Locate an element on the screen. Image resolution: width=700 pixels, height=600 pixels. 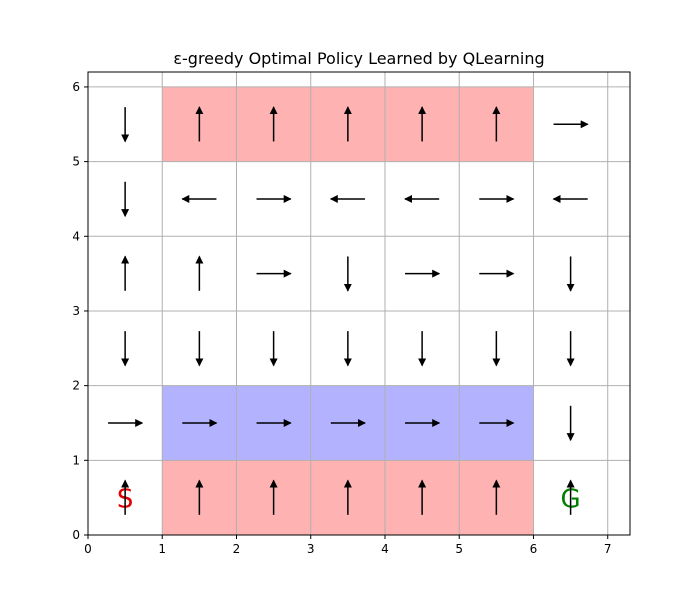
x-tick-label: 4 is located at coordinates (385, 549).